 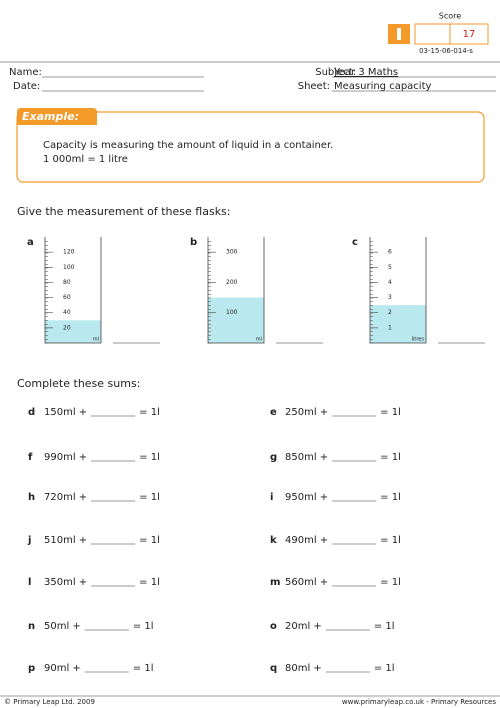 What do you see at coordinates (193, 242) in the screenshot?
I see `flask-letter: b` at bounding box center [193, 242].